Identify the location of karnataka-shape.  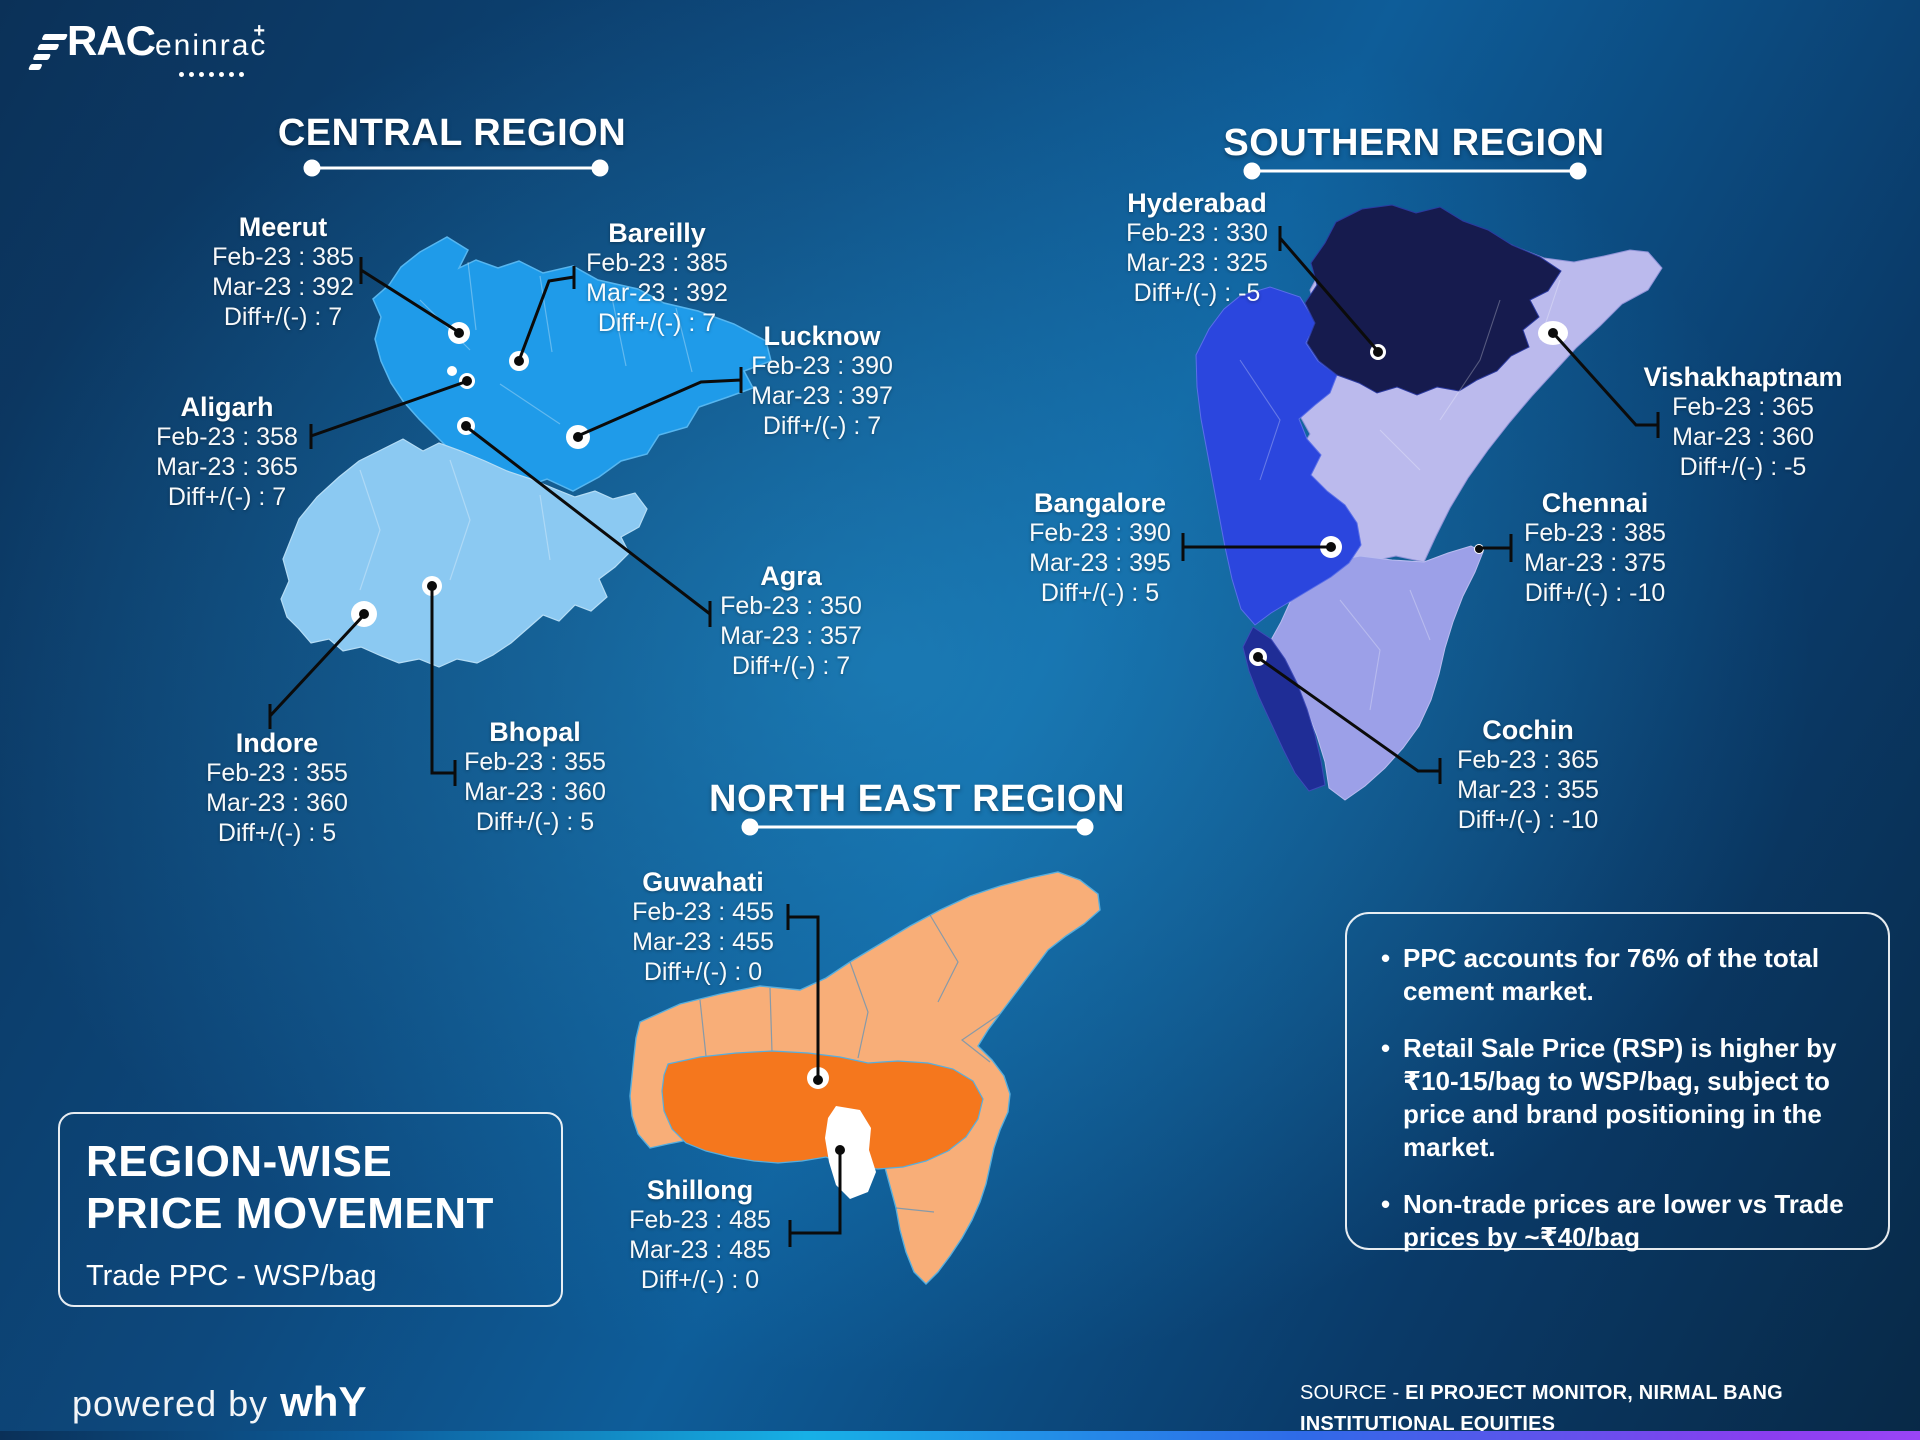
(1278, 456).